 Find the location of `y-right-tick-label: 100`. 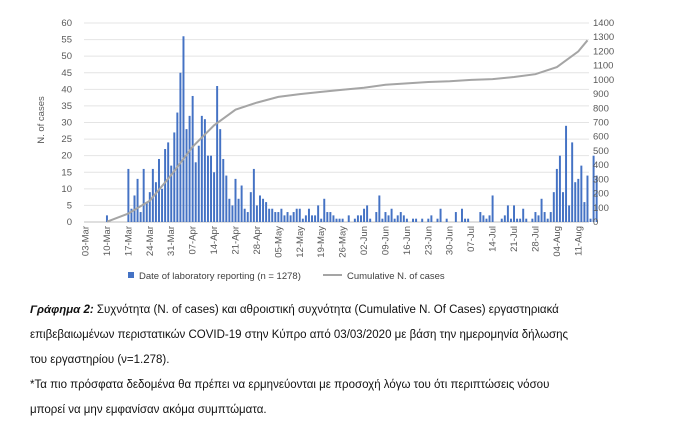

y-right-tick-label: 100 is located at coordinates (601, 208).